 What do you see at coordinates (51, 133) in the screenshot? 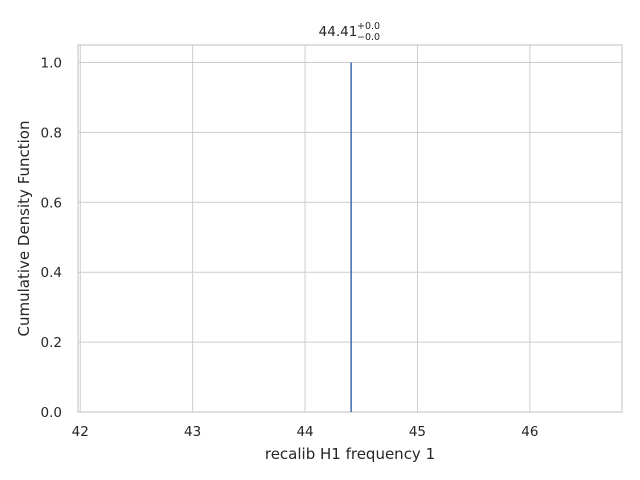
I see `y-tick-label: 0.8` at bounding box center [51, 133].